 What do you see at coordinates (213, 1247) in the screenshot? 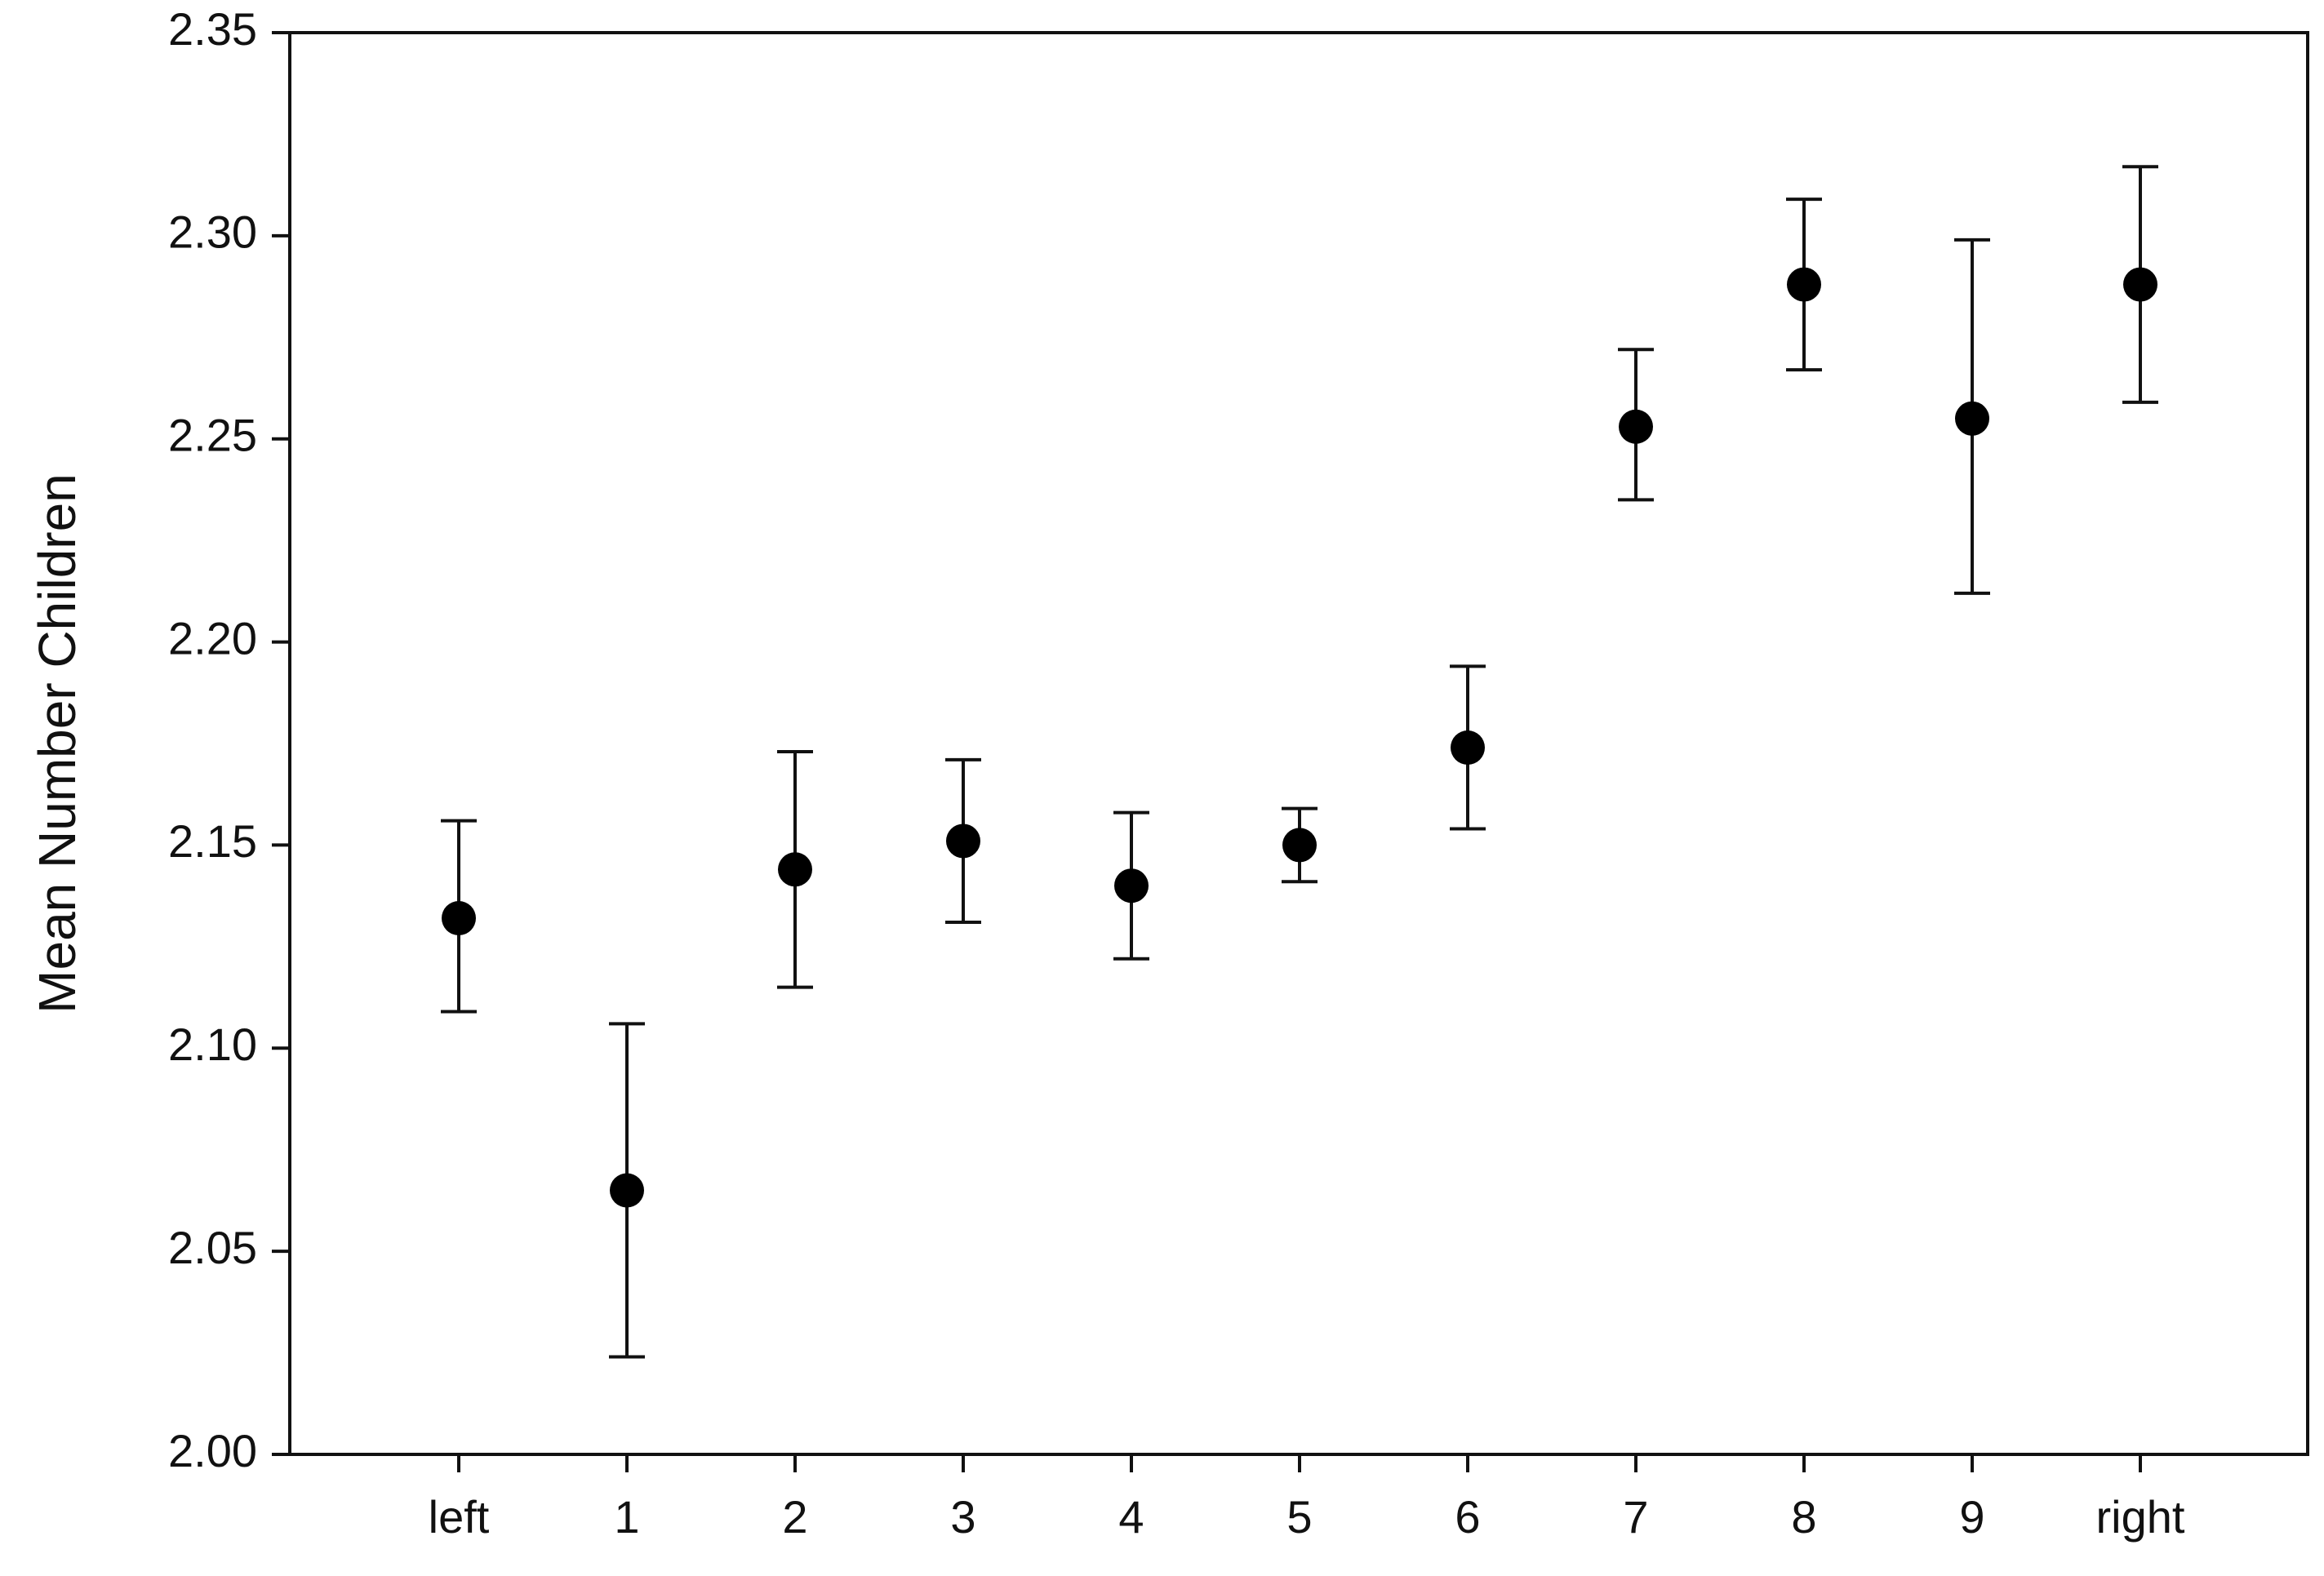
I see `y-tick-label: 2.05` at bounding box center [213, 1247].